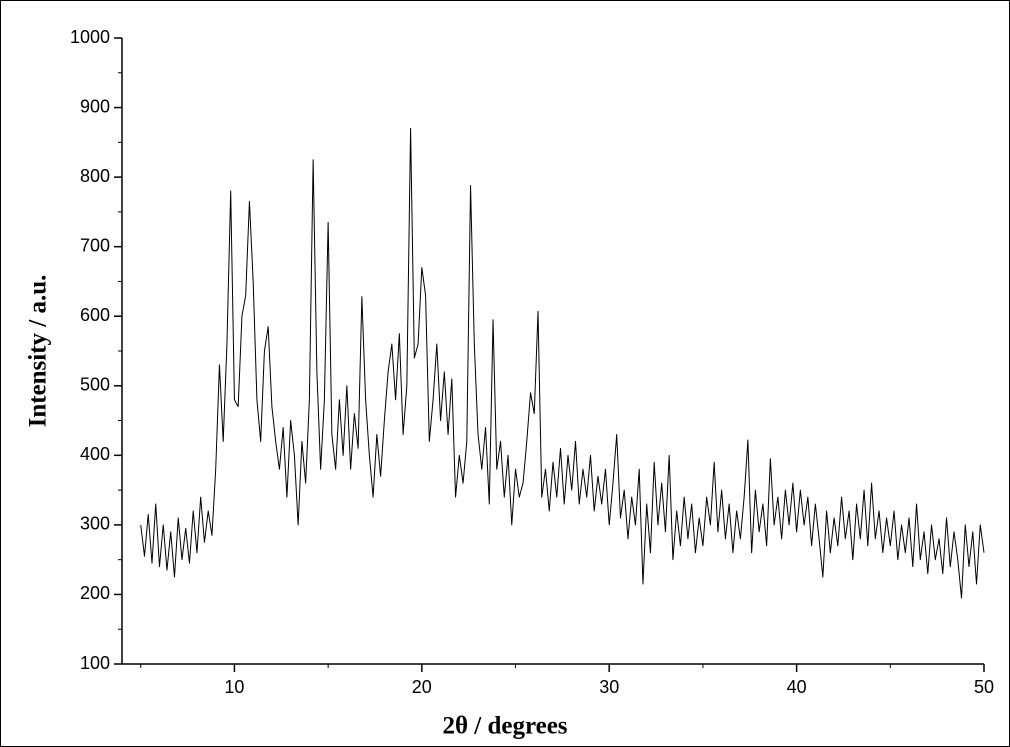  I want to click on x-tick-label: 30, so click(609, 687).